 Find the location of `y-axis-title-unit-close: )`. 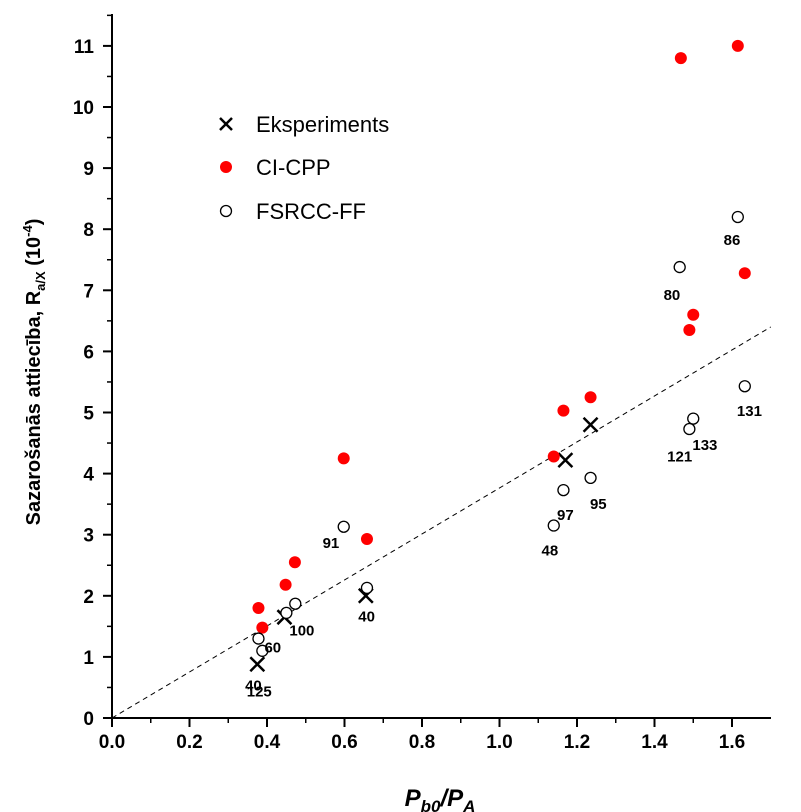

y-axis-title-unit-close: ) is located at coordinates (34, 222).